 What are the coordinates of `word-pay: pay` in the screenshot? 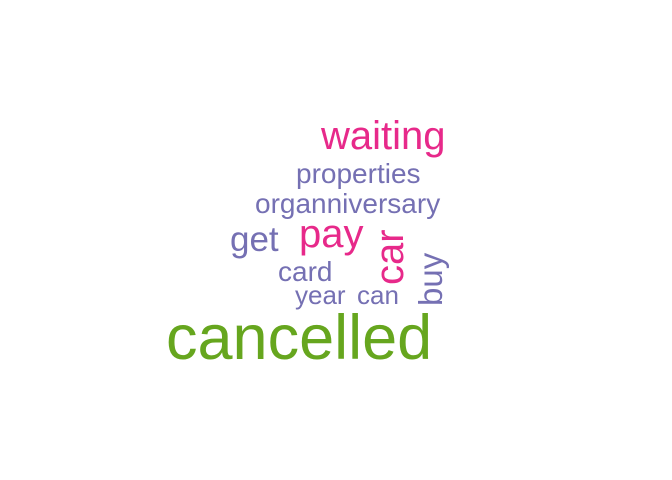 It's located at (331, 234).